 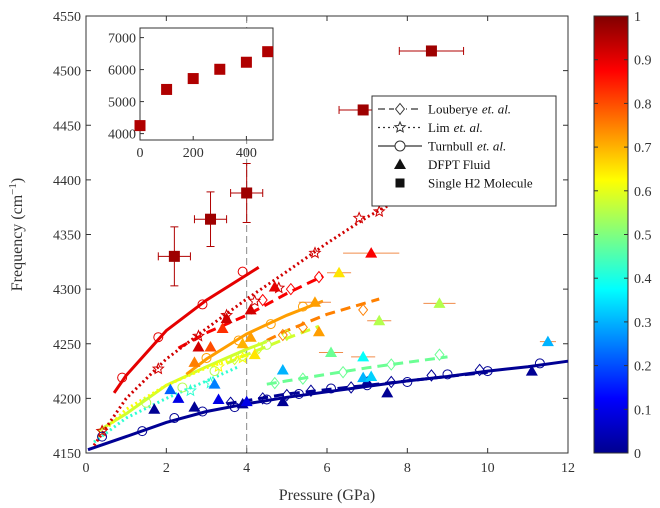 I want to click on colorbar-tick-label: 1, so click(x=637, y=17).